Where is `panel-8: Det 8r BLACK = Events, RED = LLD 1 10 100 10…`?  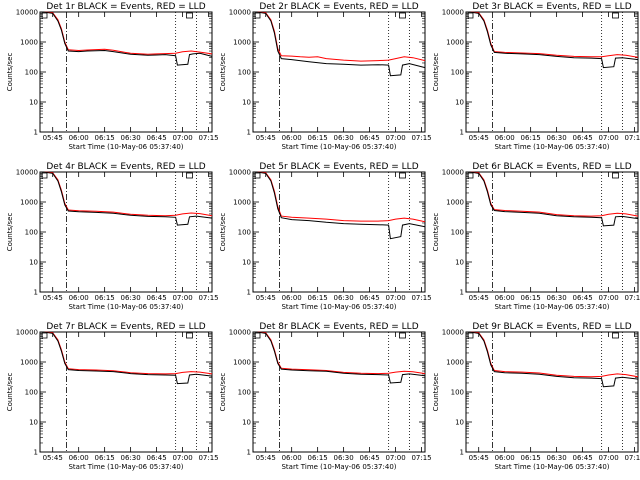 panel-8: Det 8r BLACK = Events, RED = LLD 1 10 100 10… is located at coordinates (325, 396).